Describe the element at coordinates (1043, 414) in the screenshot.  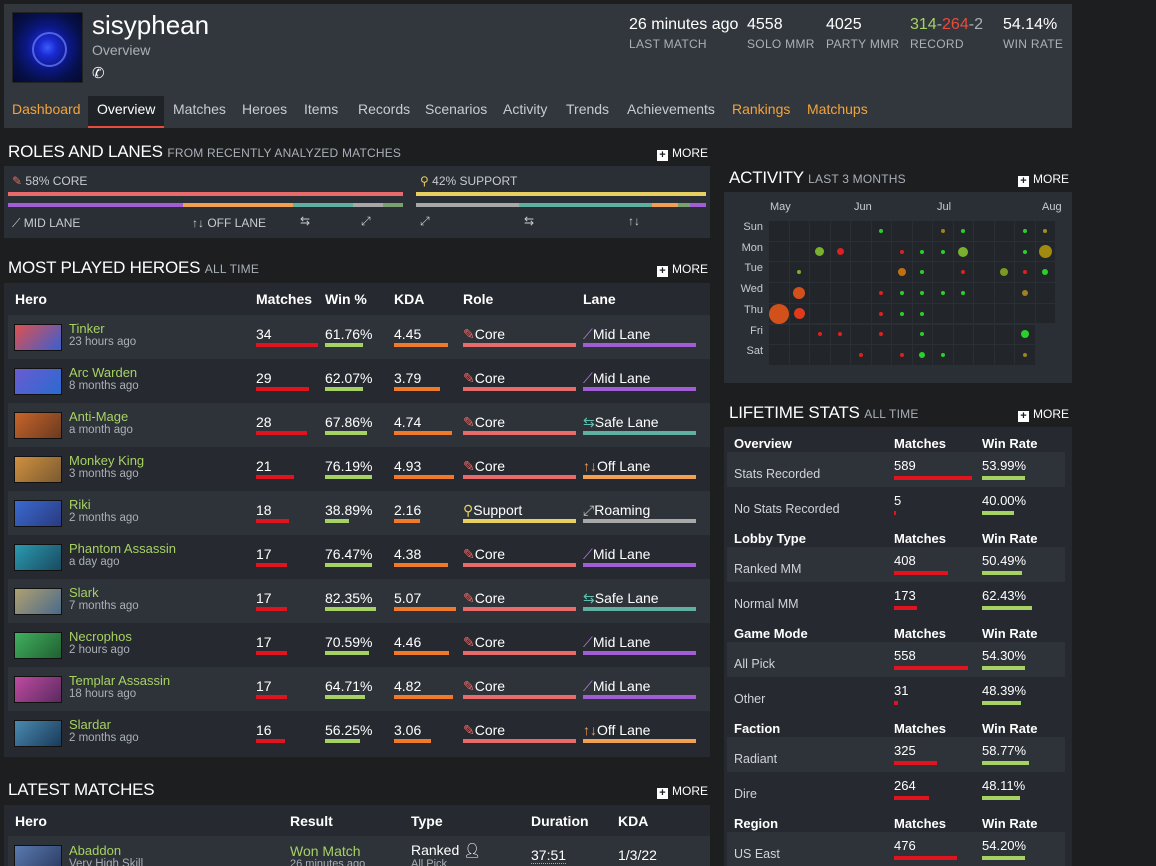
I see `lifetime-more-button: MORE` at that location.